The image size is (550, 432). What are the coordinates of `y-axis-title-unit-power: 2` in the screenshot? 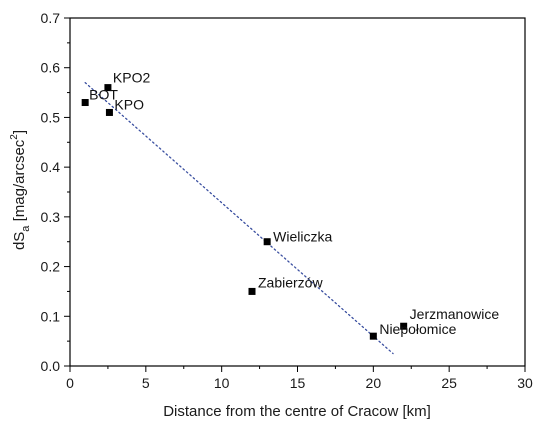 It's located at (14, 137).